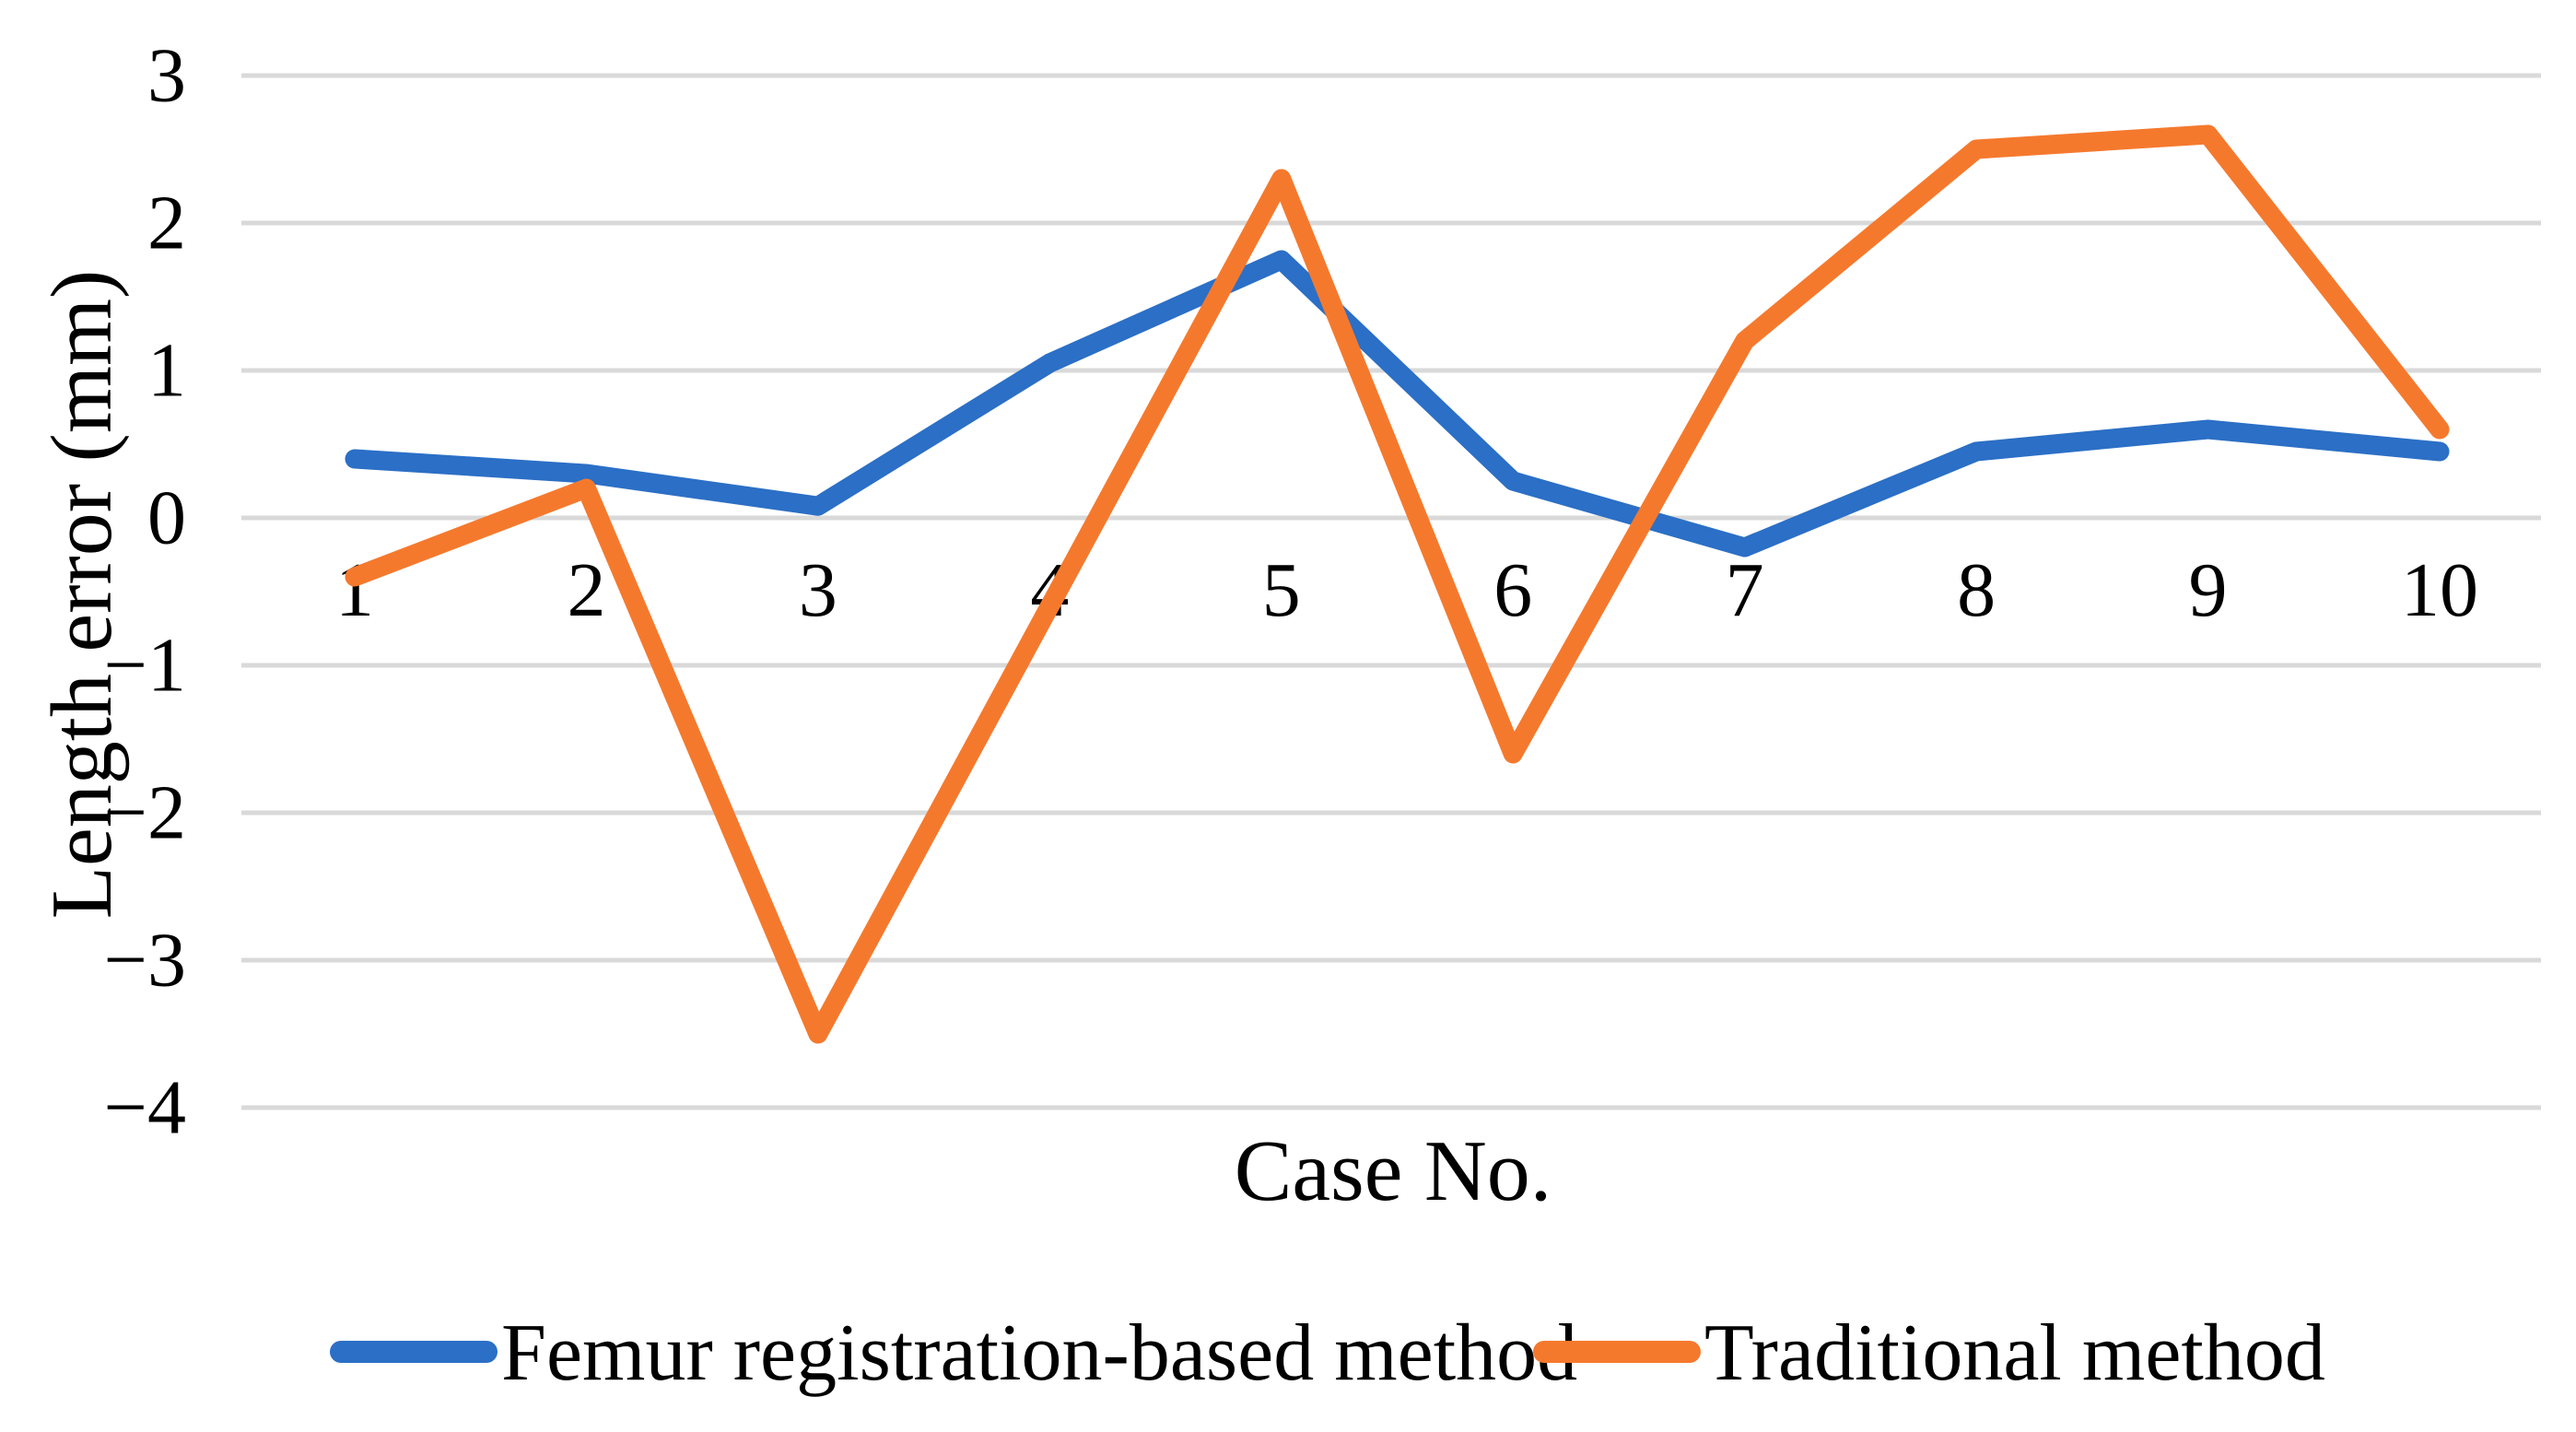  Describe the element at coordinates (166, 518) in the screenshot. I see `y-tick-label: 0` at that location.